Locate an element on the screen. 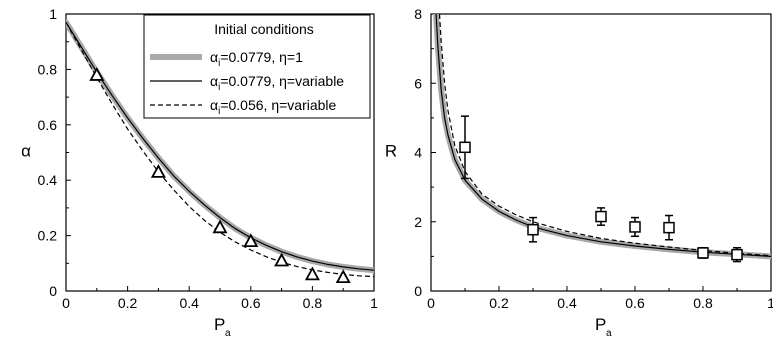 This screenshot has width=773, height=337. legend-box is located at coordinates (257, 66).